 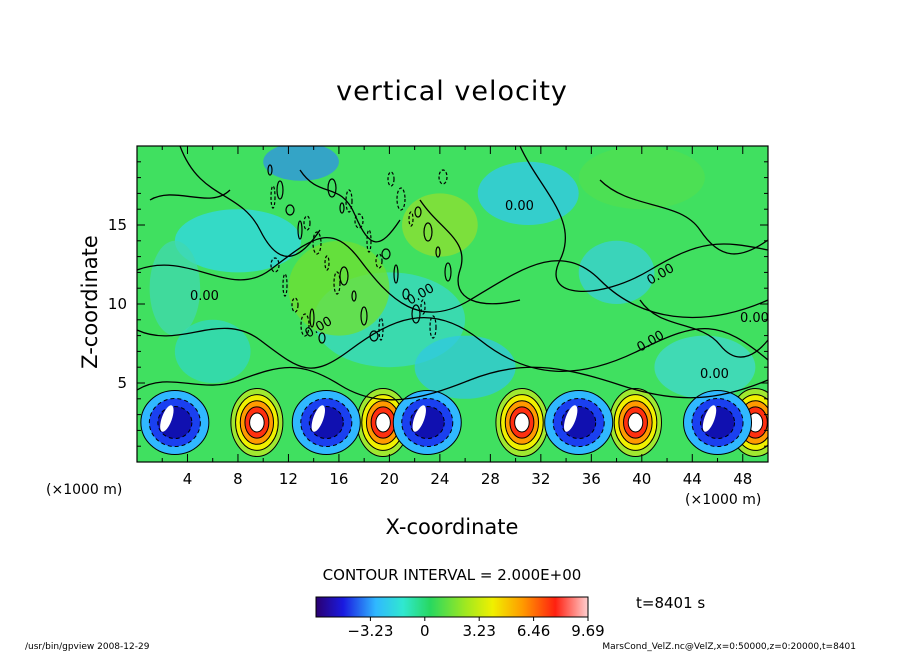 What do you see at coordinates (338, 479) in the screenshot?
I see `x-tick-label-16: 16` at bounding box center [338, 479].